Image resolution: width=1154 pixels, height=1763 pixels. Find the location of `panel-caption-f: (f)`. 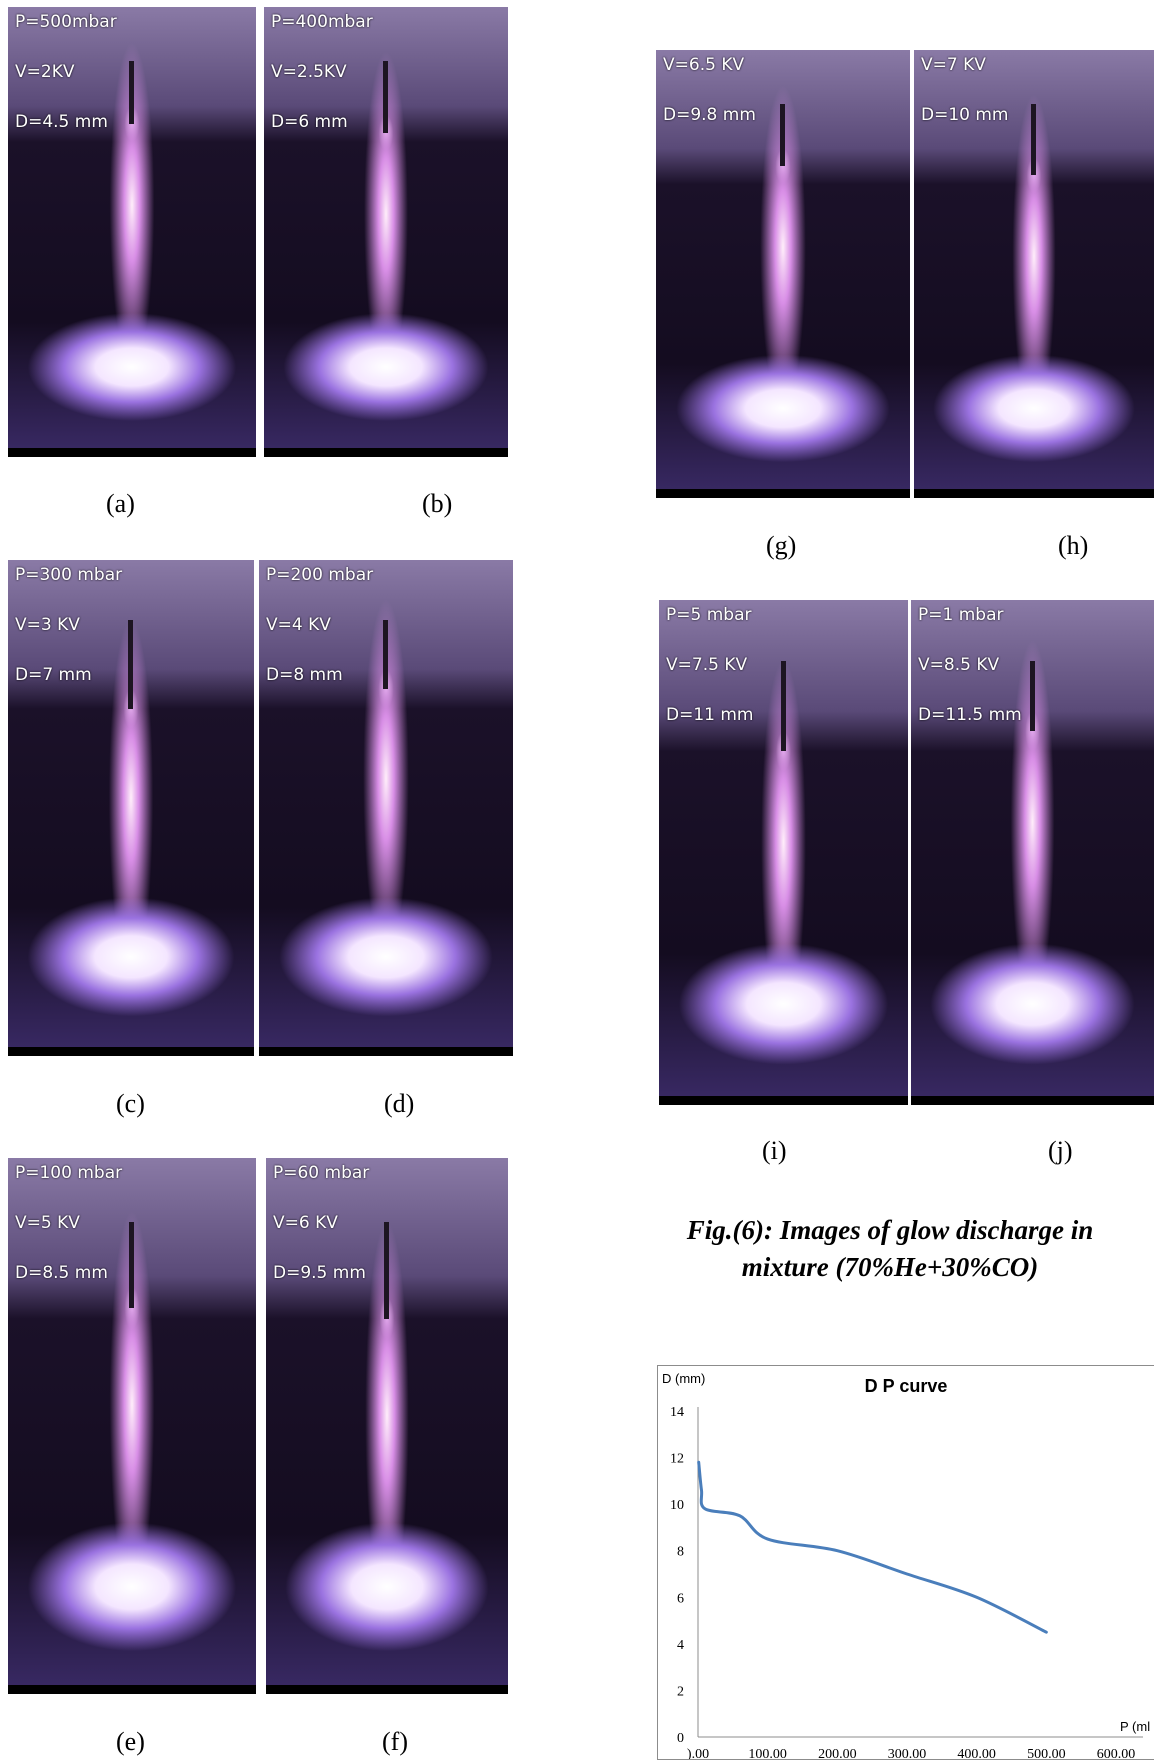

panel-caption-f: (f) is located at coordinates (395, 1741).